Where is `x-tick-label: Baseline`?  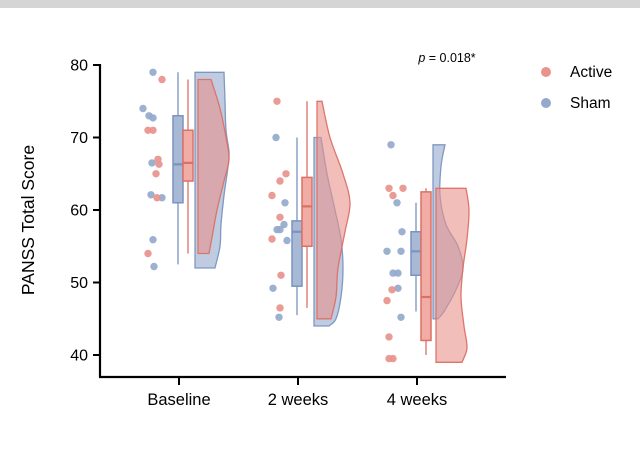 x-tick-label: Baseline is located at coordinates (178, 400).